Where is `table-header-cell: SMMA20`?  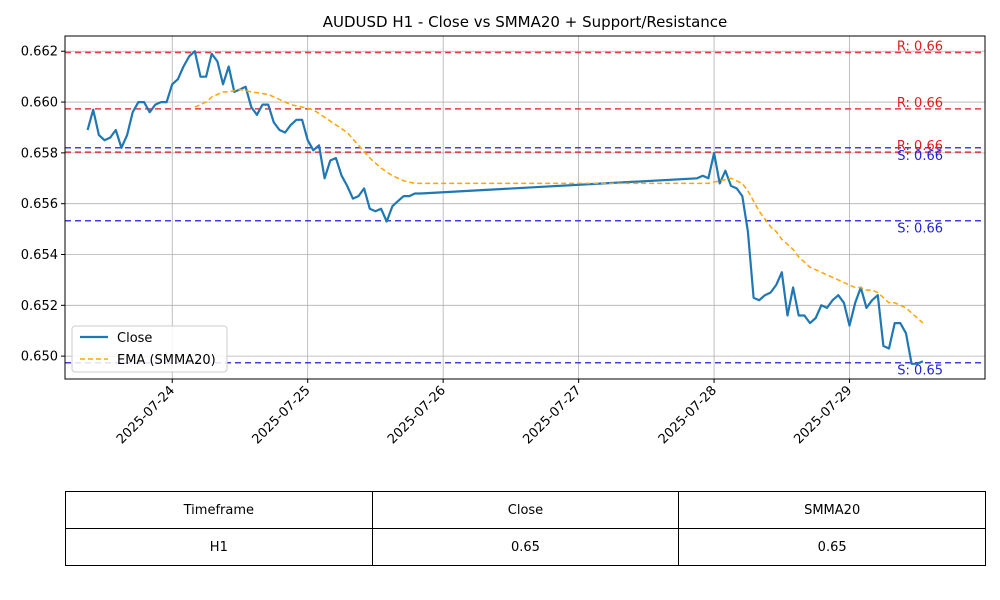
table-header-cell: SMMA20 is located at coordinates (832, 510).